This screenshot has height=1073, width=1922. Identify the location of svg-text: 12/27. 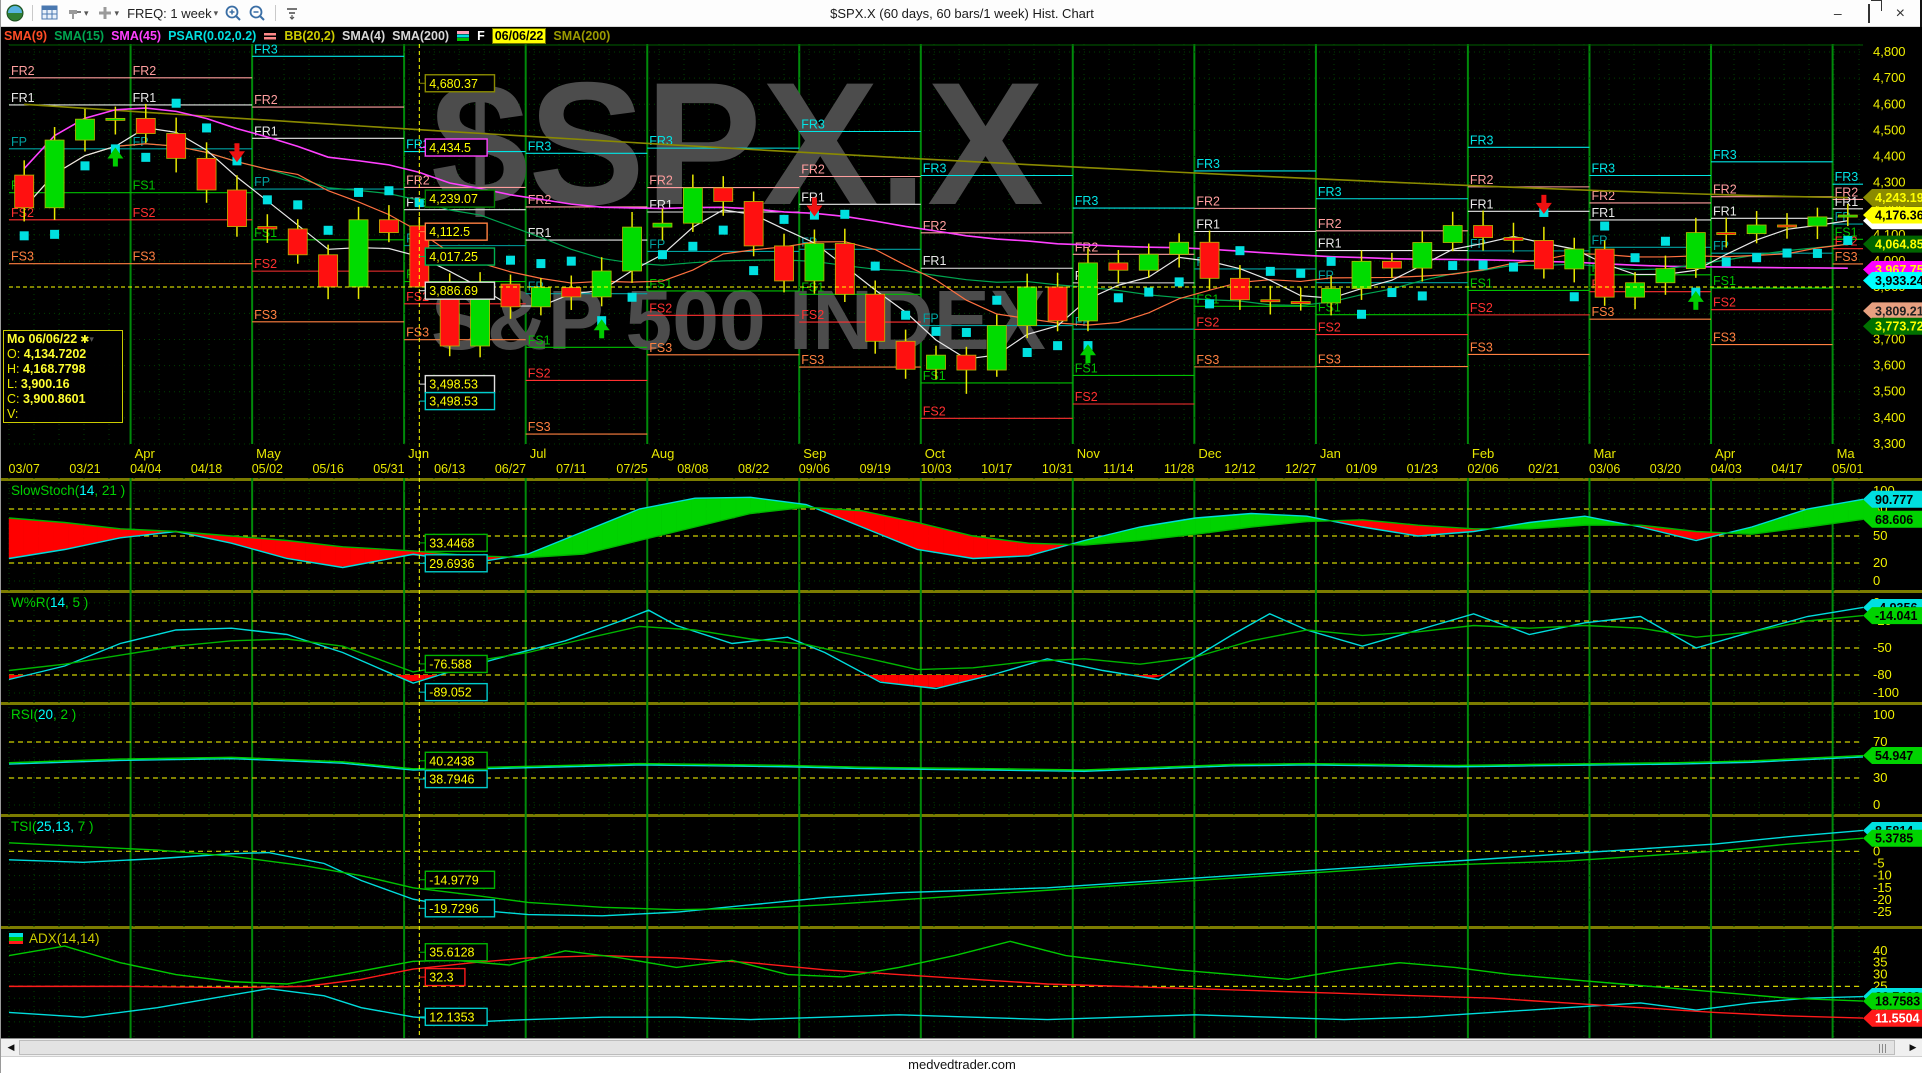
(1300, 469).